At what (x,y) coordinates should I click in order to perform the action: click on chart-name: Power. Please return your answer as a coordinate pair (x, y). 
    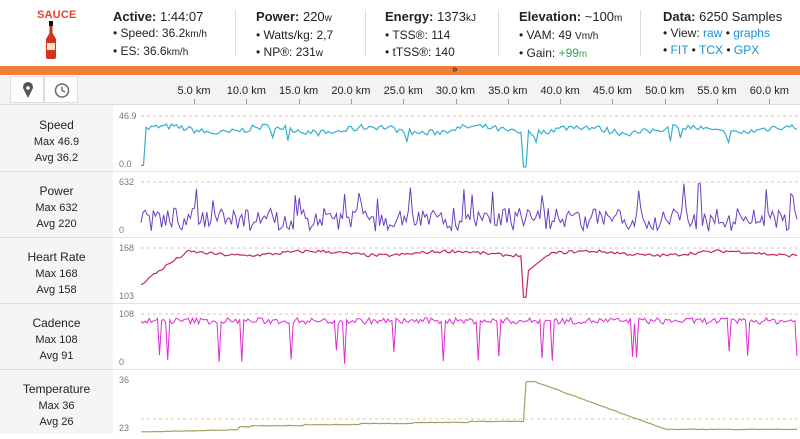
    Looking at the image, I should click on (56, 191).